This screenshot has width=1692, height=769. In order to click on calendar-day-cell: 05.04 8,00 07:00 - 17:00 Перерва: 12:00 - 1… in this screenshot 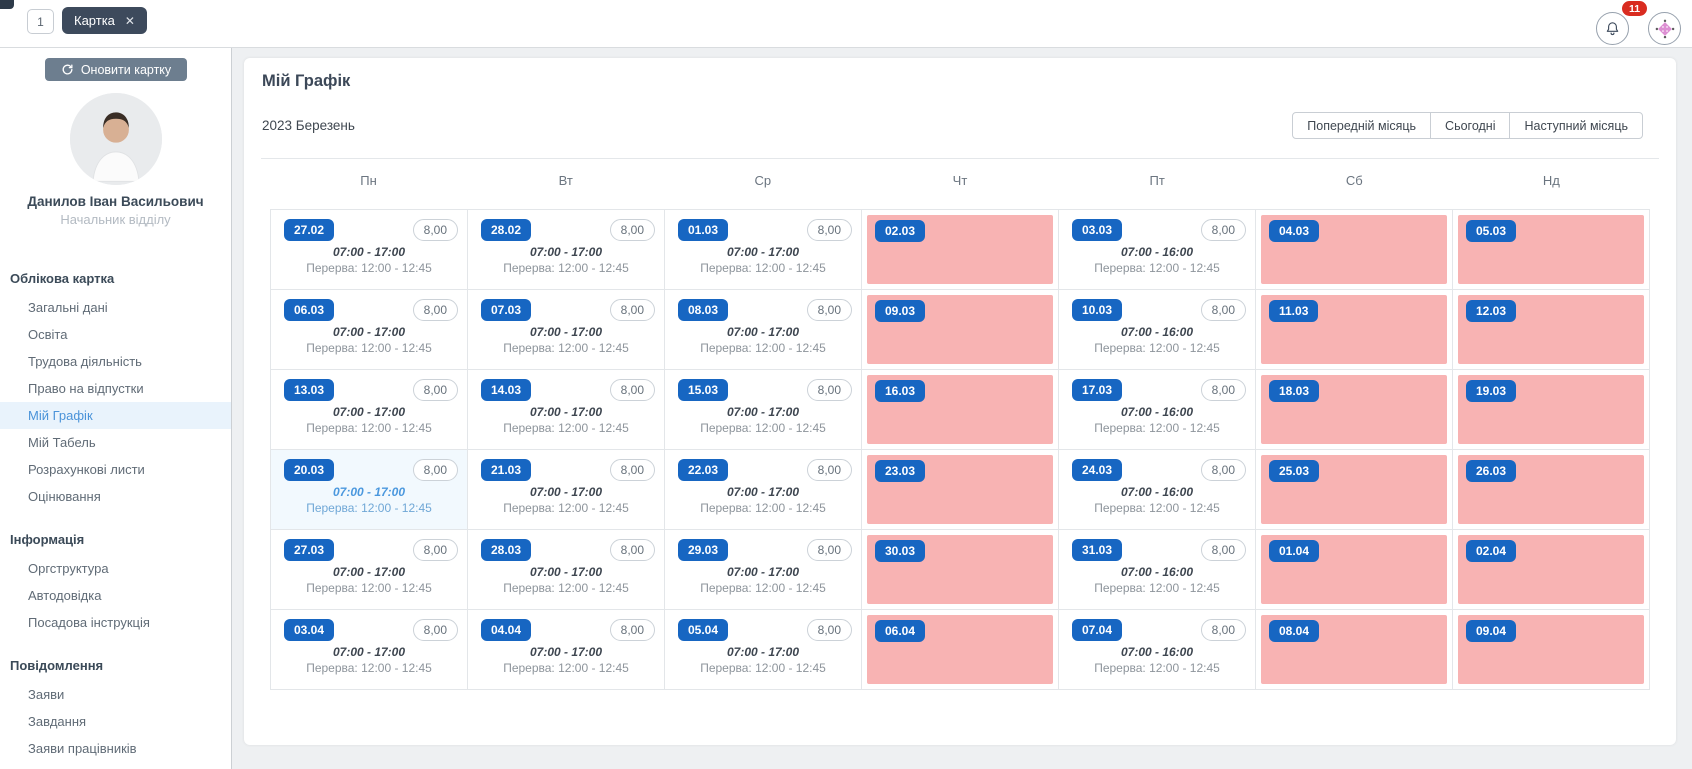, I will do `click(763, 650)`.